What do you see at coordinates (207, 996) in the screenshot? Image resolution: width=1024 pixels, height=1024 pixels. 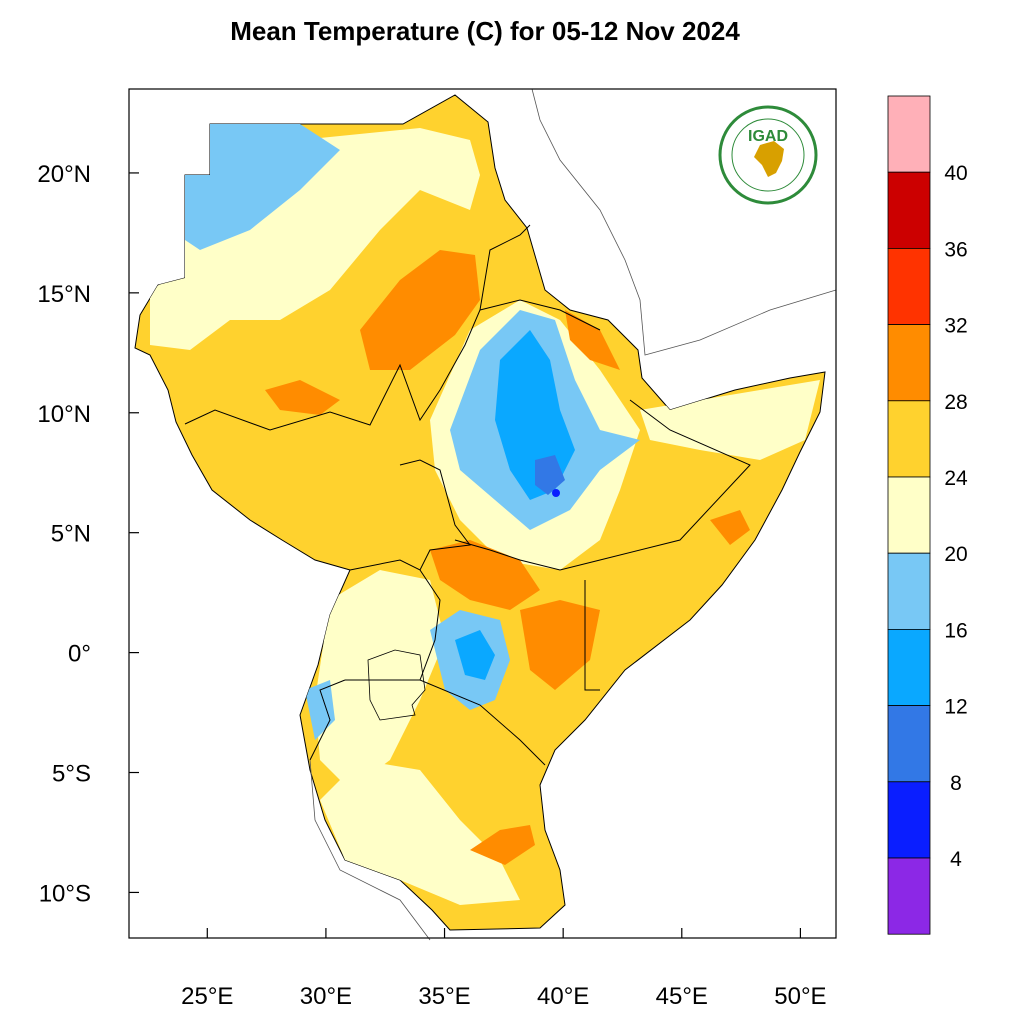 I see `lon-tick-label: 25°E` at bounding box center [207, 996].